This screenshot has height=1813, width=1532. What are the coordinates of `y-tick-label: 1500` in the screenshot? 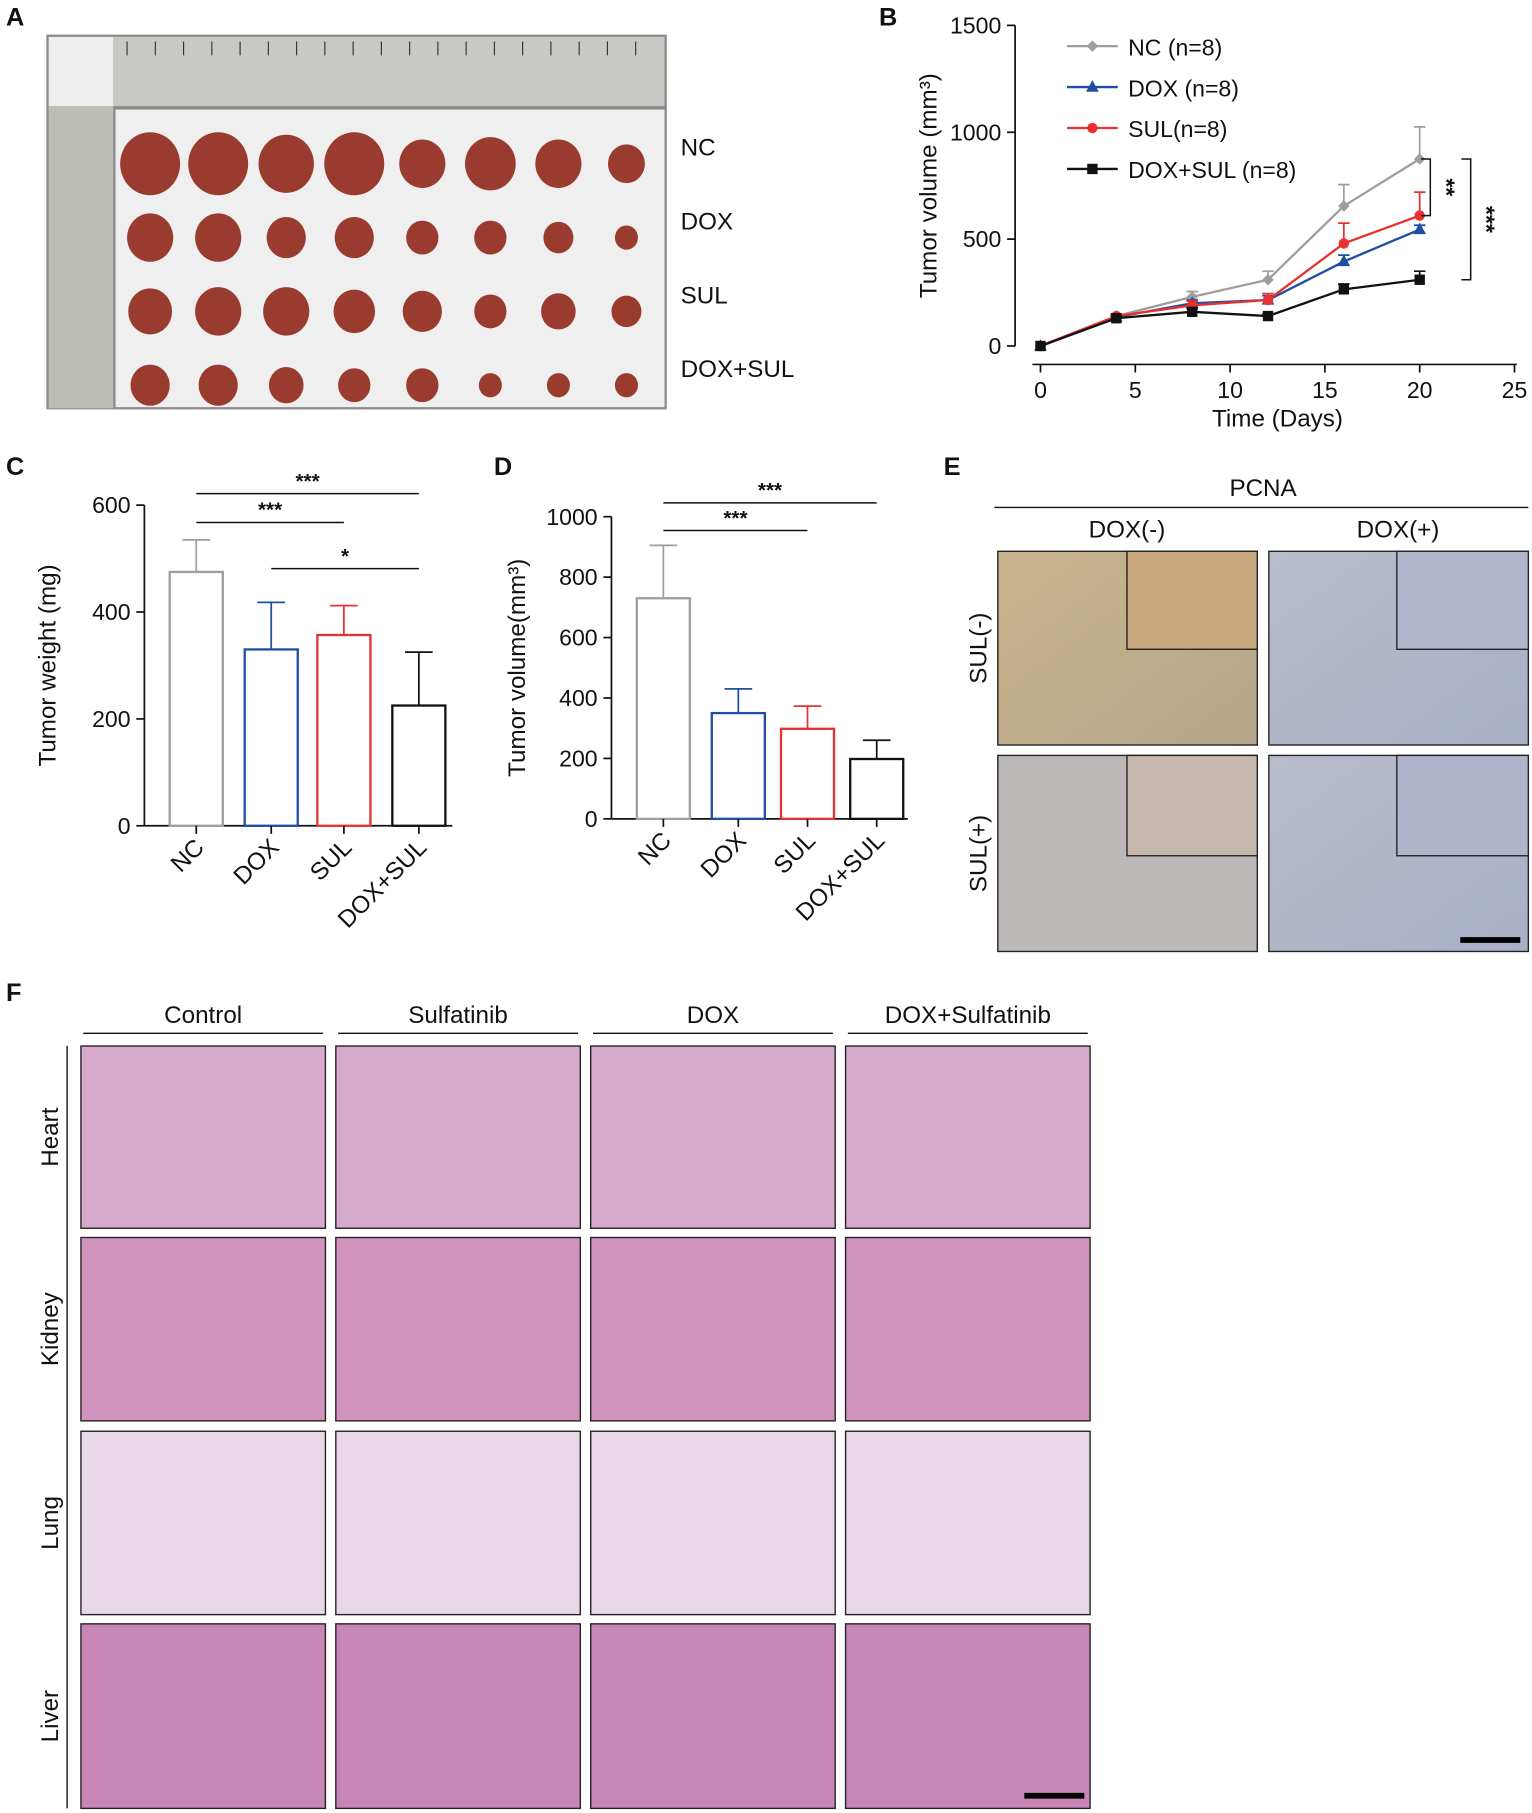 It's located at (975, 25).